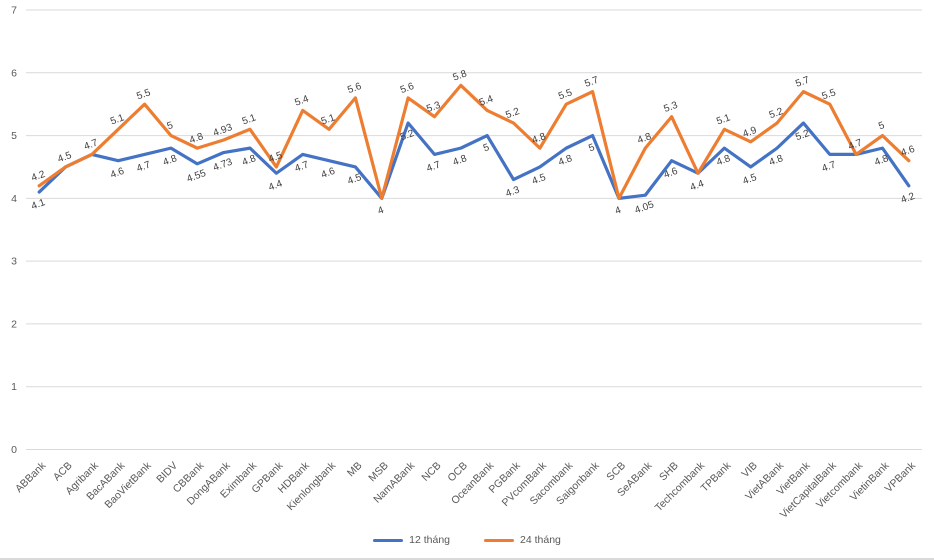 The image size is (934, 560). Describe the element at coordinates (64, 157) in the screenshot. I see `data-label-shared: 4.5` at that location.